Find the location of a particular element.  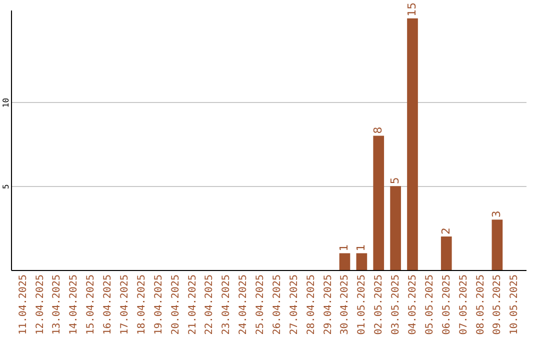

y-tick-label: 10 is located at coordinates (6, 103).